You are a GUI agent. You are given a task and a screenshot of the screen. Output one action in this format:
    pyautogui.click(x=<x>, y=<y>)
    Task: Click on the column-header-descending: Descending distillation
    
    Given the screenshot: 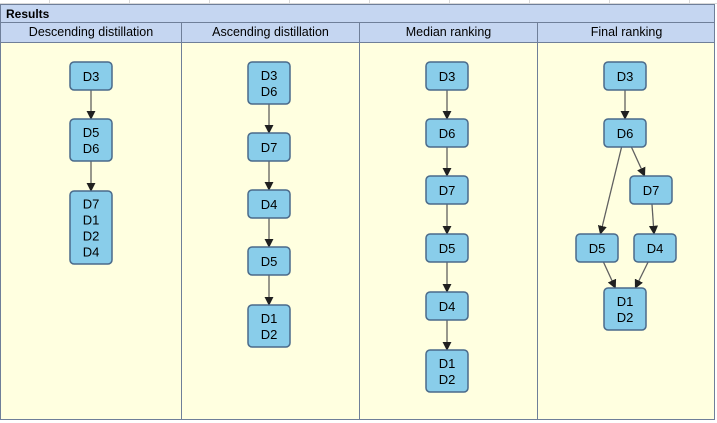 What is the action you would take?
    pyautogui.click(x=91, y=32)
    